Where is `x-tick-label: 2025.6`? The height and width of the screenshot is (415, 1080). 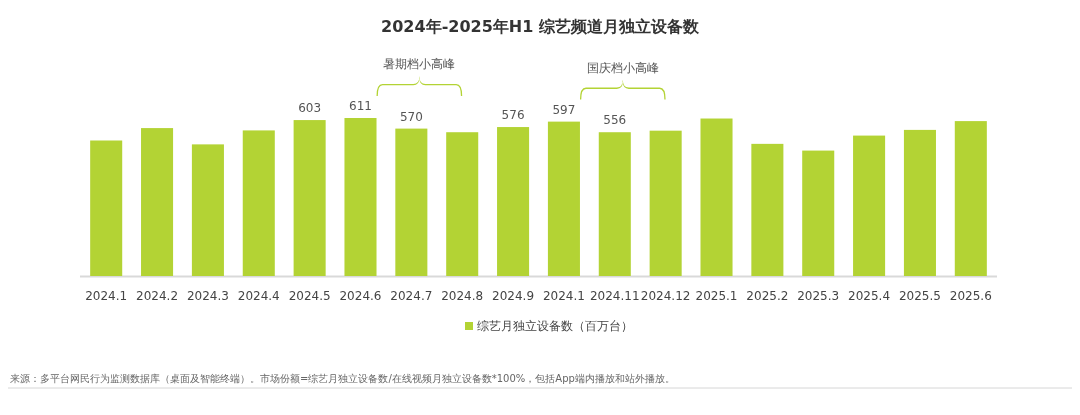 x-tick-label: 2025.6 is located at coordinates (970, 296).